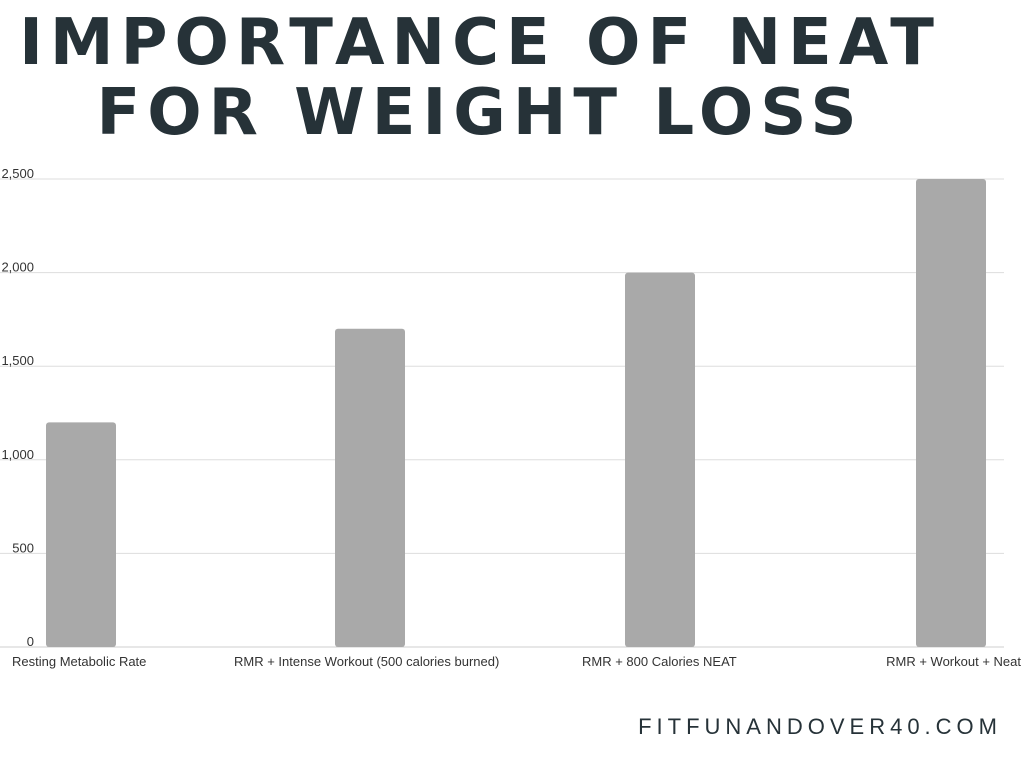 This screenshot has height=768, width=1024. Describe the element at coordinates (953, 661) in the screenshot. I see `x-category-label: RMR + Workout + Neat` at that location.